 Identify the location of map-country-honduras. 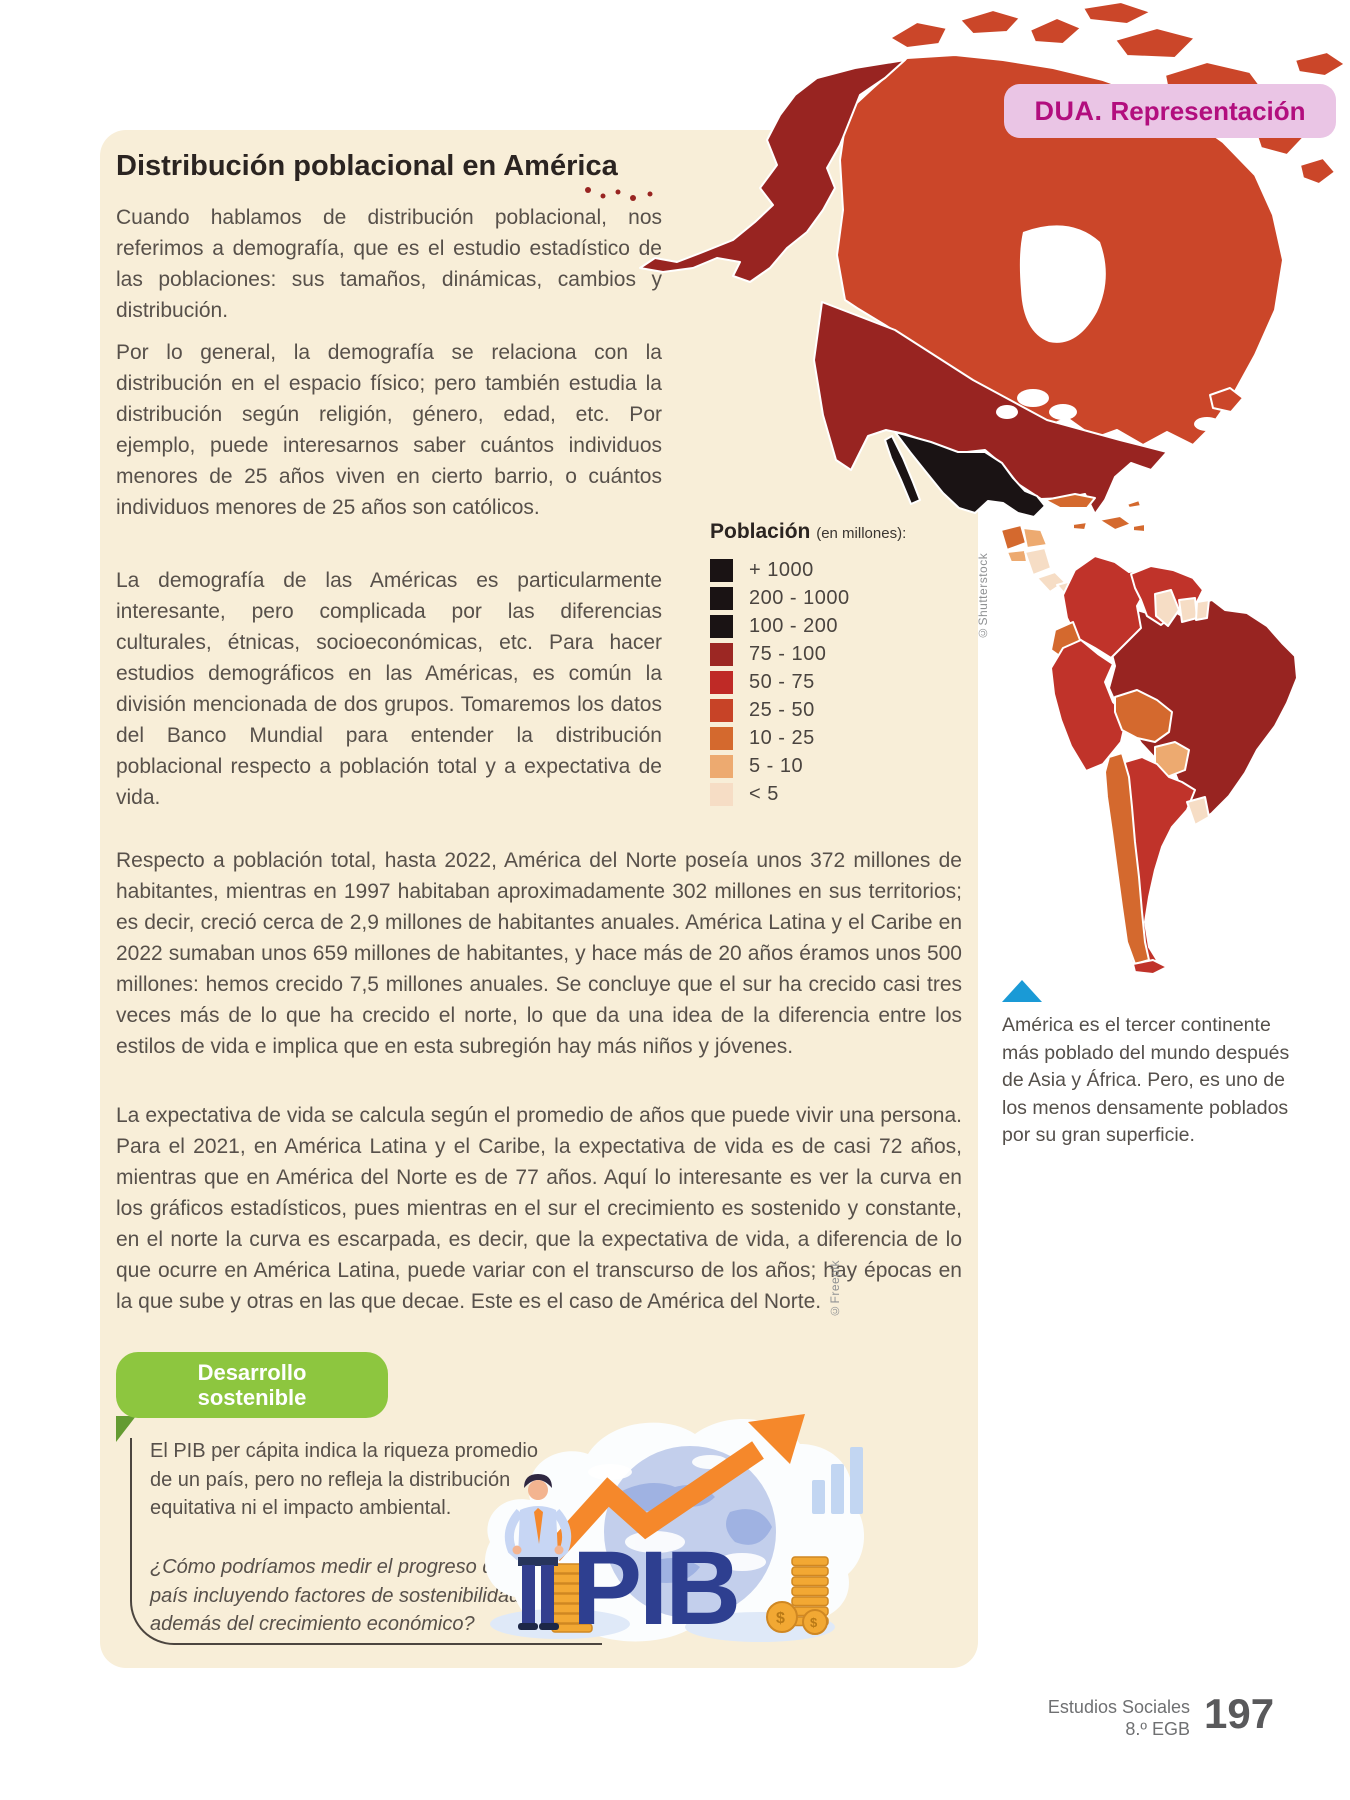
(1035, 538).